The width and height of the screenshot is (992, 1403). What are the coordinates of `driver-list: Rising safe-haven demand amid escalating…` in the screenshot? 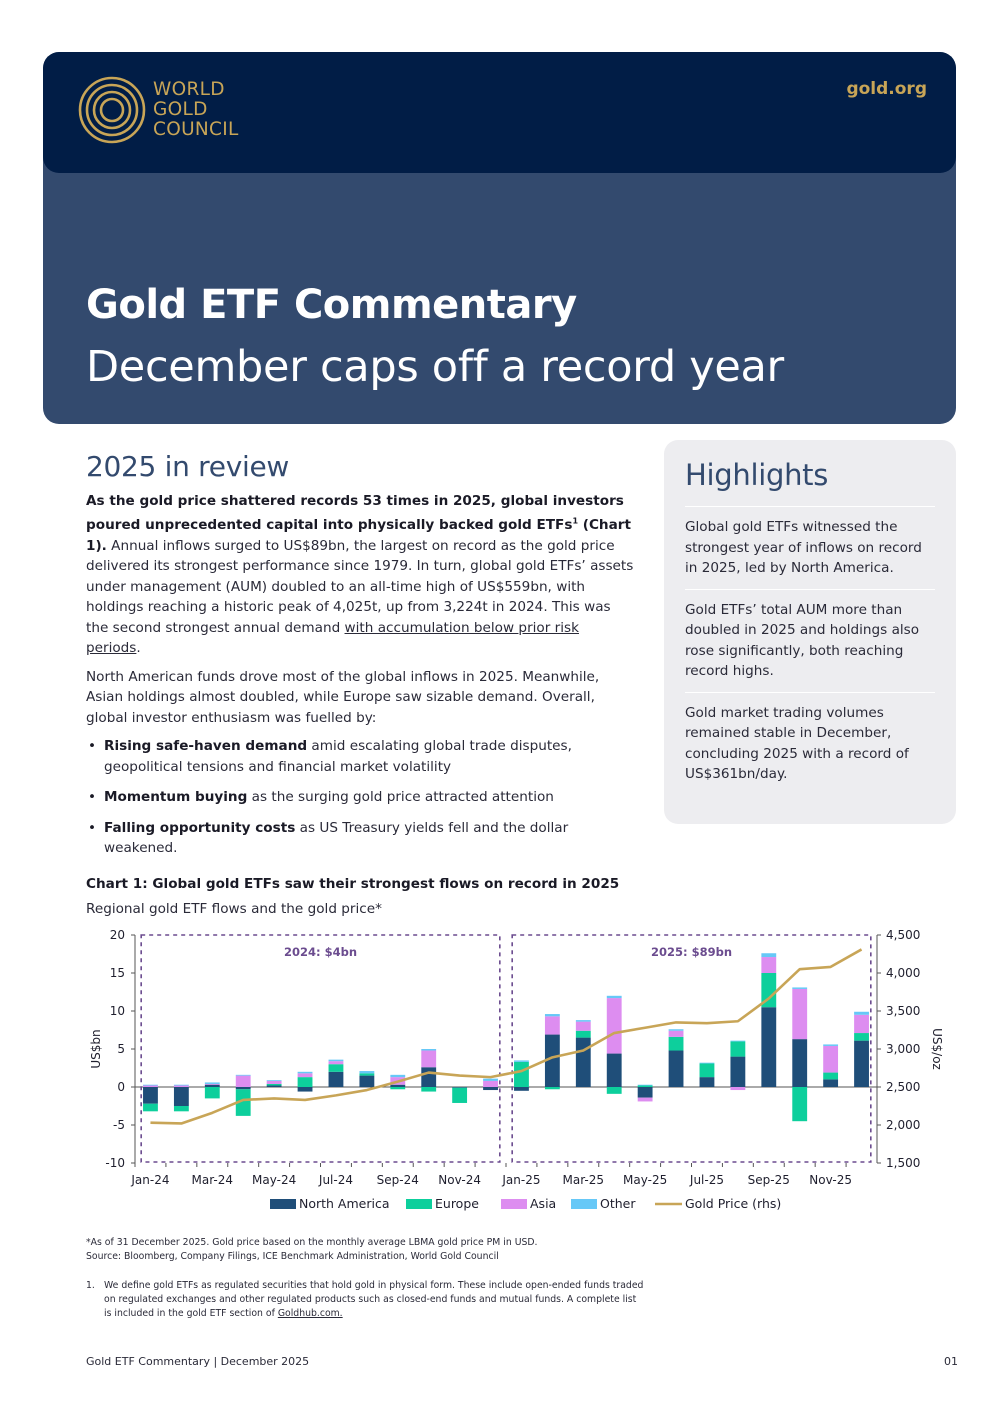 It's located at (360, 797).